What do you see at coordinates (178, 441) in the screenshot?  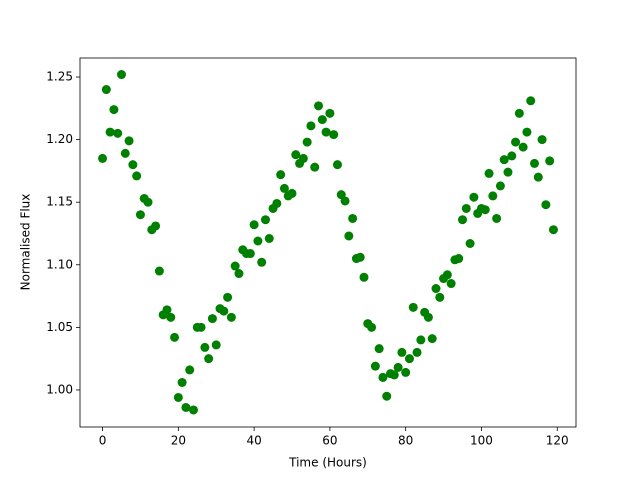 I see `x-tick-label: 20` at bounding box center [178, 441].